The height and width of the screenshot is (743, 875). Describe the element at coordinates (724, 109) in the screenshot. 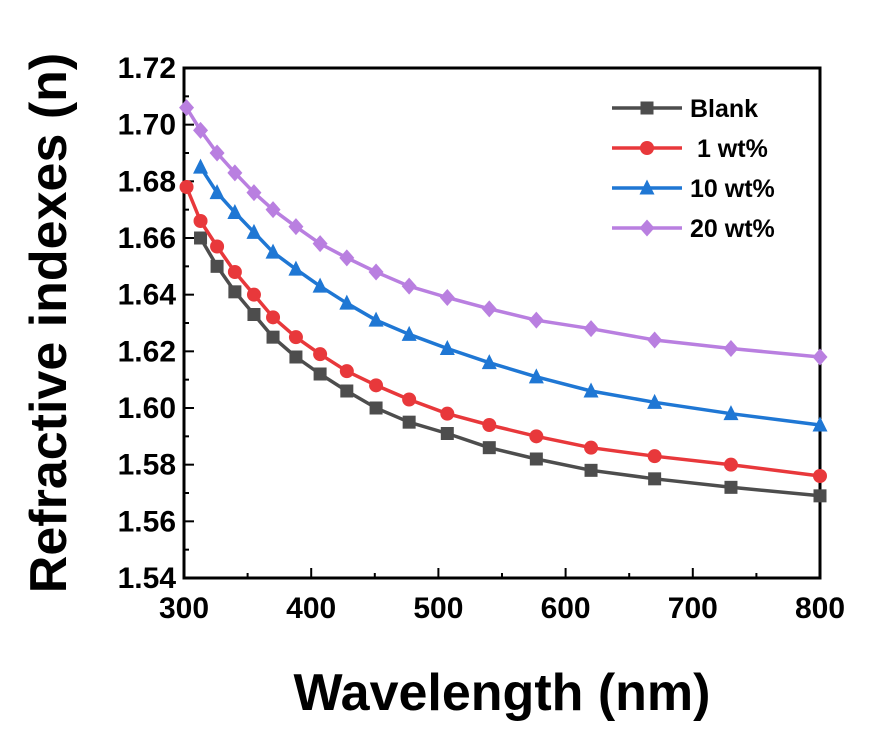

I see `legend-label: Blank` at that location.